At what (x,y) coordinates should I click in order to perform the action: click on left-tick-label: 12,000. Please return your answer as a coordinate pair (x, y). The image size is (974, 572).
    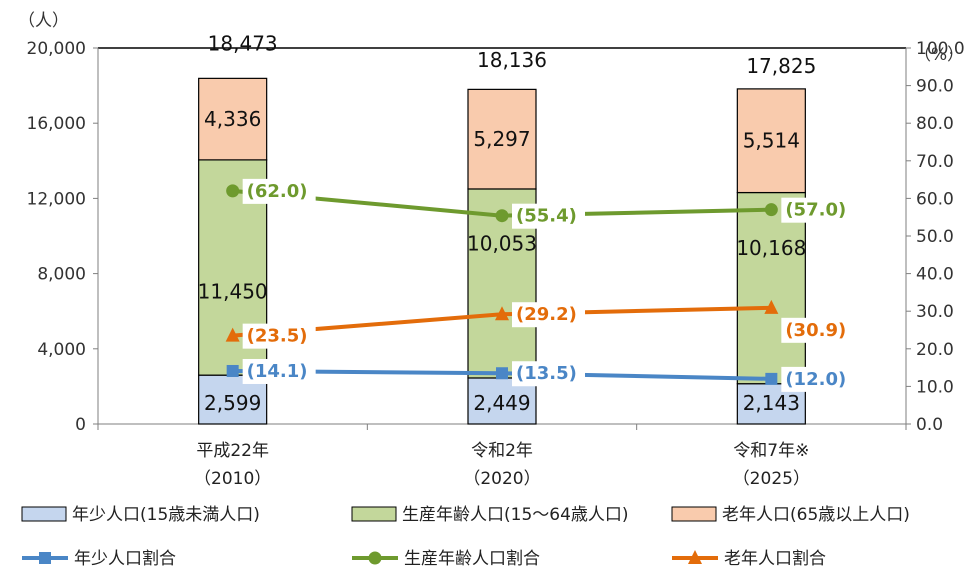
    Looking at the image, I should click on (56, 199).